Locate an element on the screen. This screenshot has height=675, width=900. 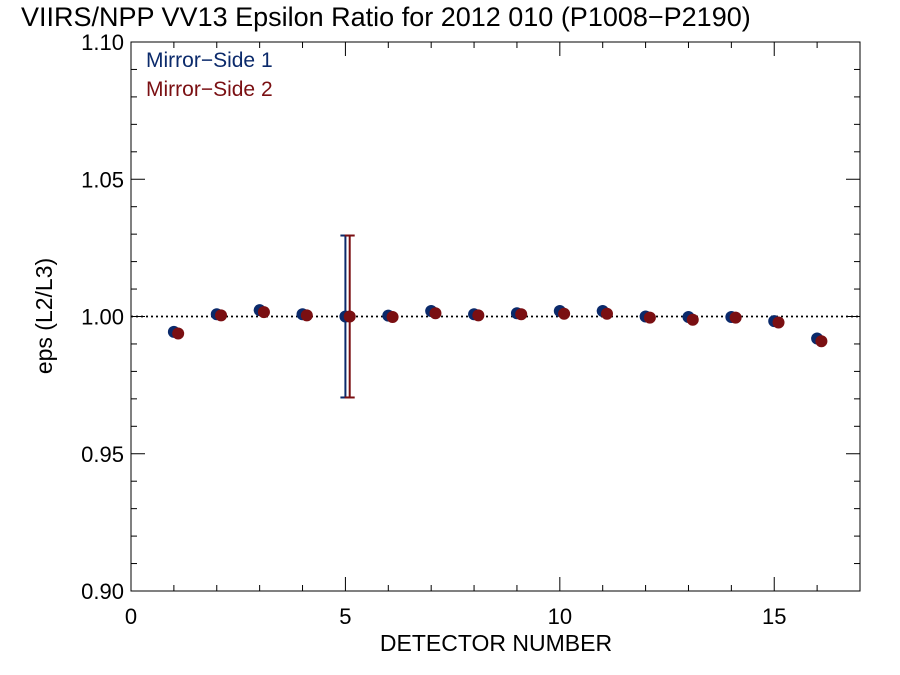
legend-entry-mirror-side-2: Mirror−Side 2 is located at coordinates (209, 89).